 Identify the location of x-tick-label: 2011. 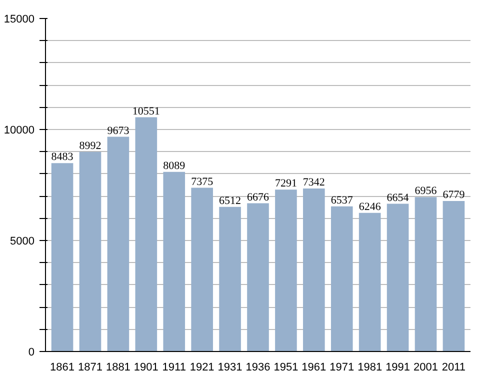
(454, 367).